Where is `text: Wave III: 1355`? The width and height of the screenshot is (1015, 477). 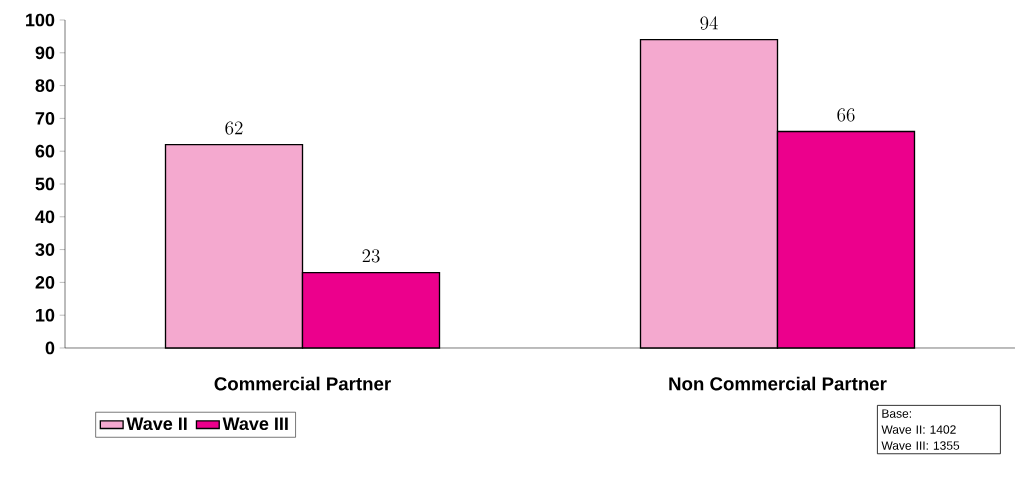
text: Wave III: 1355 is located at coordinates (920, 445).